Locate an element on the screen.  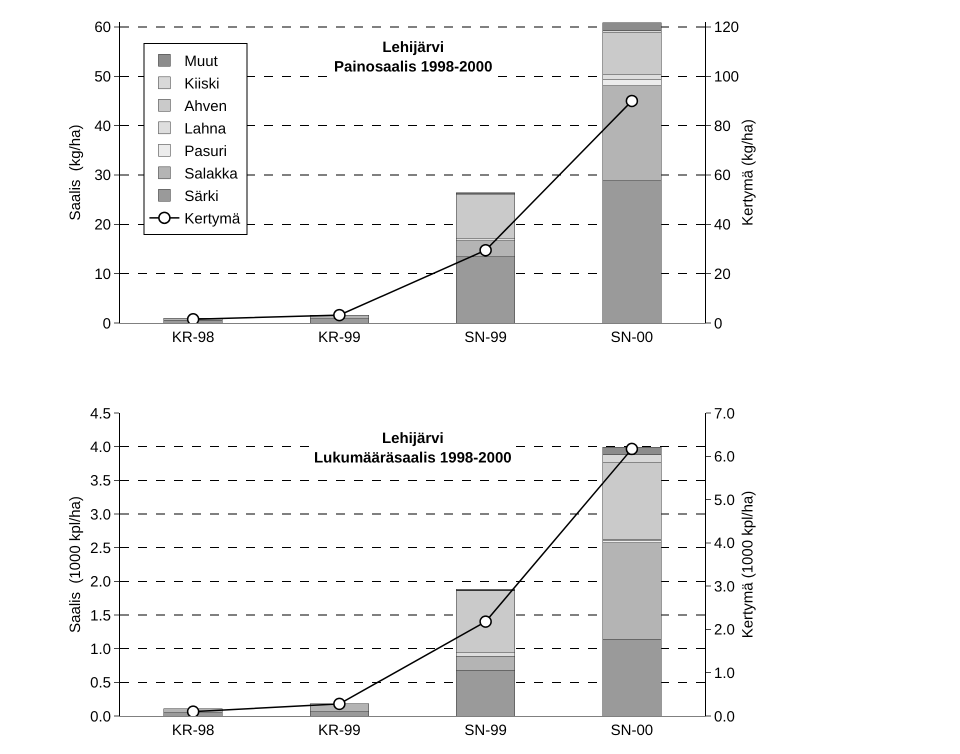
y-axis-title: Saalis (kg/ha) is located at coordinates (75, 172).